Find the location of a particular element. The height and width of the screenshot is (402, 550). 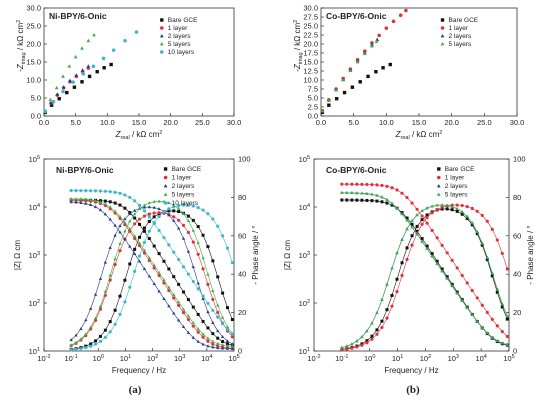

x-axis-label: Frequency / Hz is located at coordinates (411, 370).